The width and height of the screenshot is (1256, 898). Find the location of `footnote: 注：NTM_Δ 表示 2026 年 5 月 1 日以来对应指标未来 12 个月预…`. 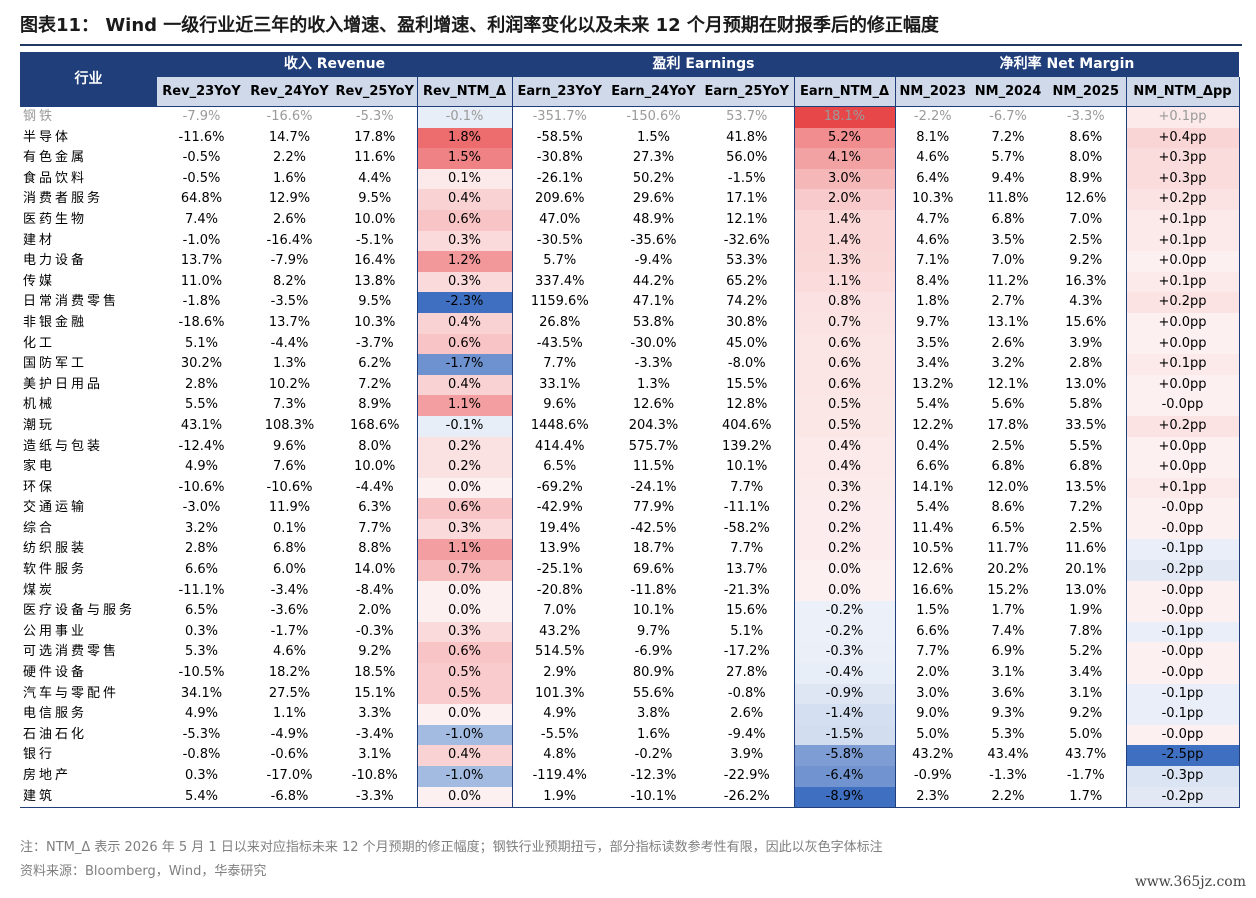

footnote: 注：NTM_Δ 表示 2026 年 5 月 1 日以来对应指标未来 12 个月预… is located at coordinates (451, 847).